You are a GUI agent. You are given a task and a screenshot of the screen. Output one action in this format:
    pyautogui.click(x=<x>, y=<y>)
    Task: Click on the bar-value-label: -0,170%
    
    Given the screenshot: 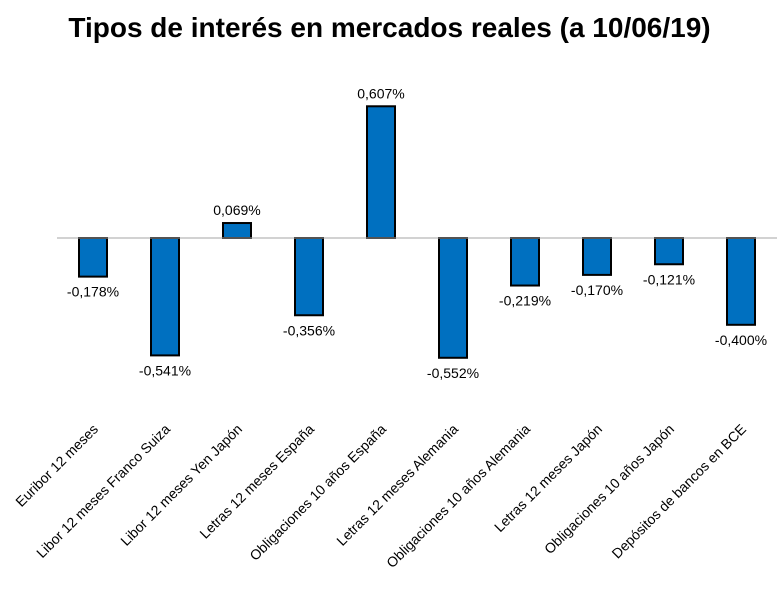 What is the action you would take?
    pyautogui.click(x=597, y=290)
    